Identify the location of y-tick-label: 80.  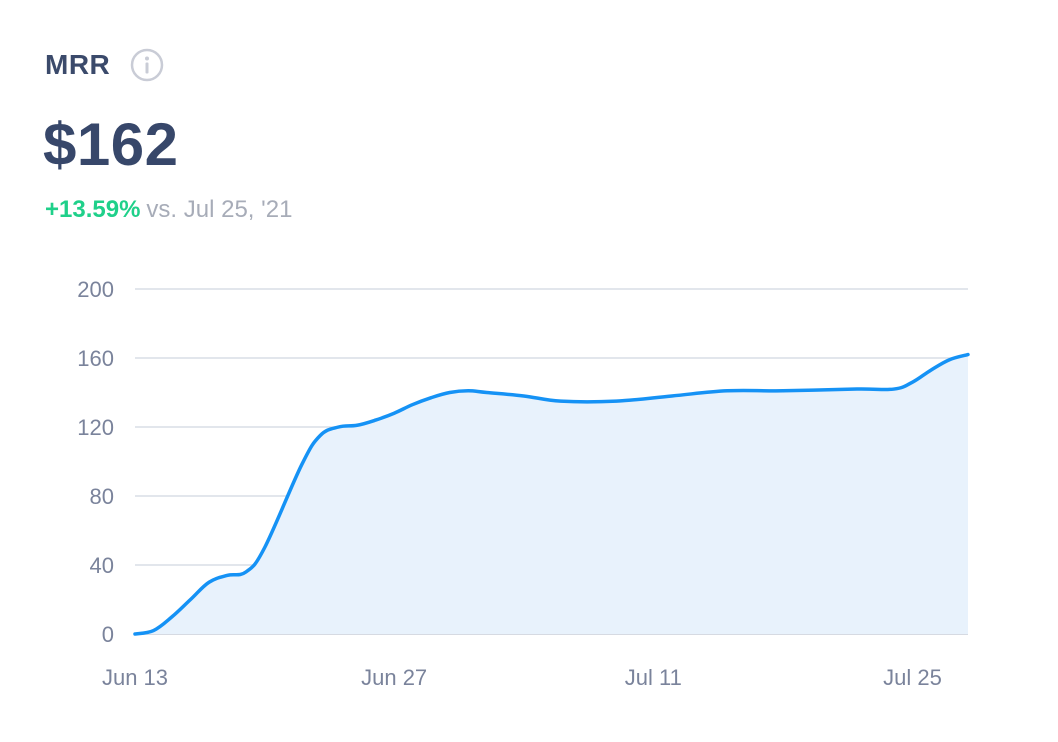
(102, 496).